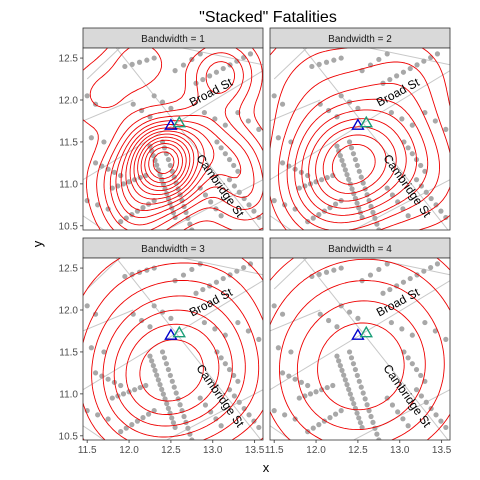 This screenshot has width=480, height=480. I want to click on pump-triangle-blue, so click(358, 124).